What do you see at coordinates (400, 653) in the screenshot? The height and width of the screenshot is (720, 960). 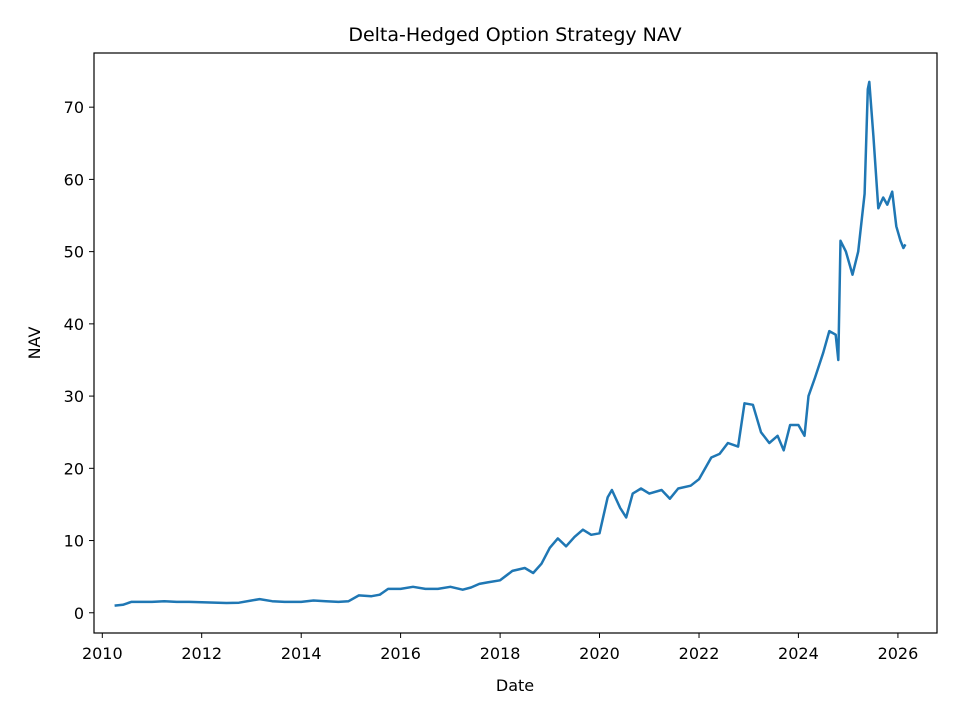 I see `x-tick-label: 2016` at bounding box center [400, 653].